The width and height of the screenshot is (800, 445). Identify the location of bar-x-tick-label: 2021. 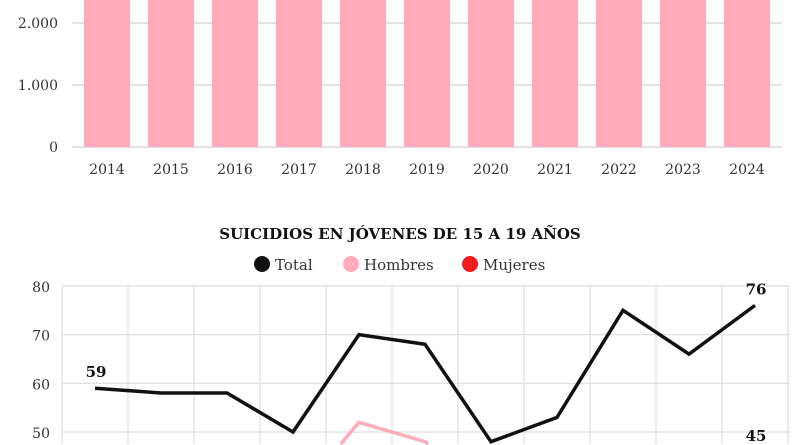
(555, 170).